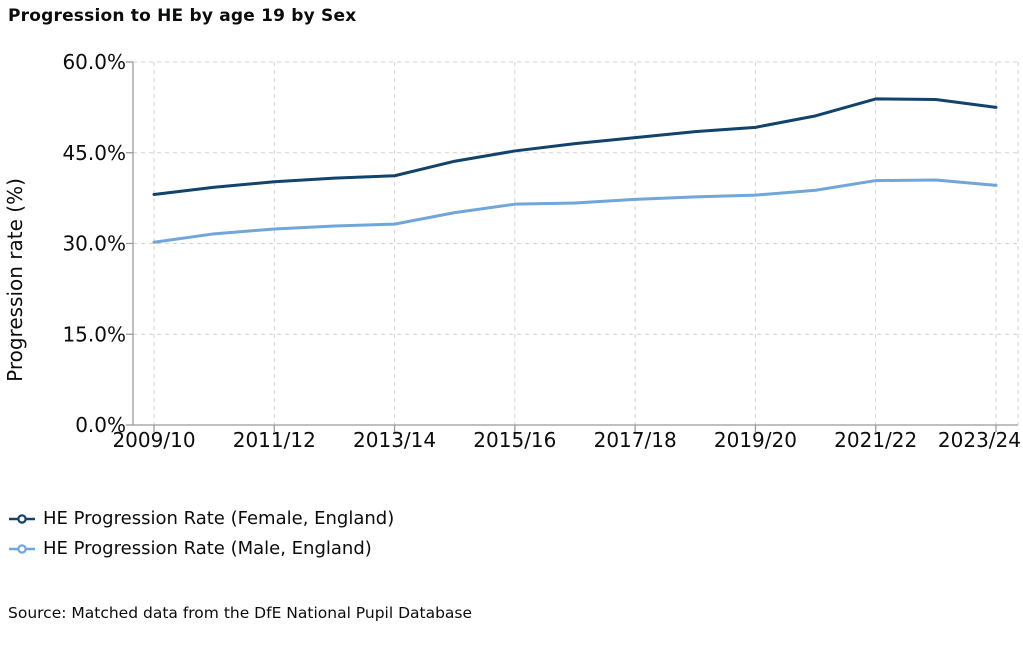  What do you see at coordinates (755, 440) in the screenshot?
I see `x-tick-label: 2019/20` at bounding box center [755, 440].